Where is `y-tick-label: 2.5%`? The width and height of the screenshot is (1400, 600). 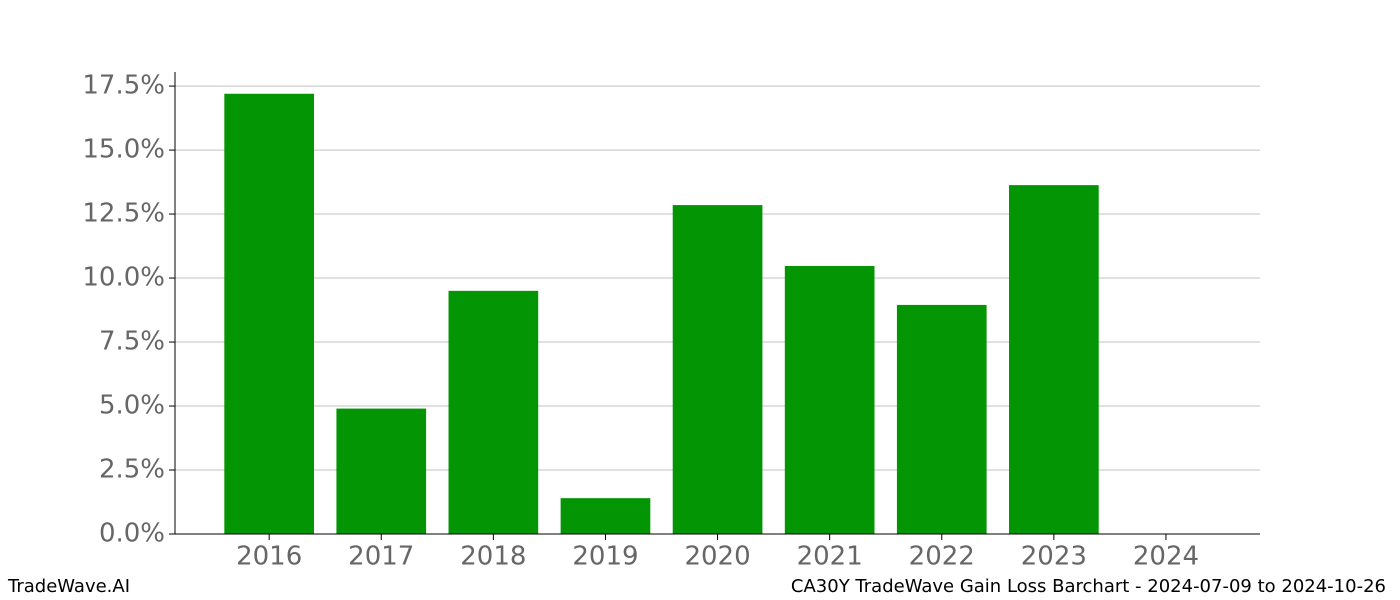 y-tick-label: 2.5% is located at coordinates (132, 470).